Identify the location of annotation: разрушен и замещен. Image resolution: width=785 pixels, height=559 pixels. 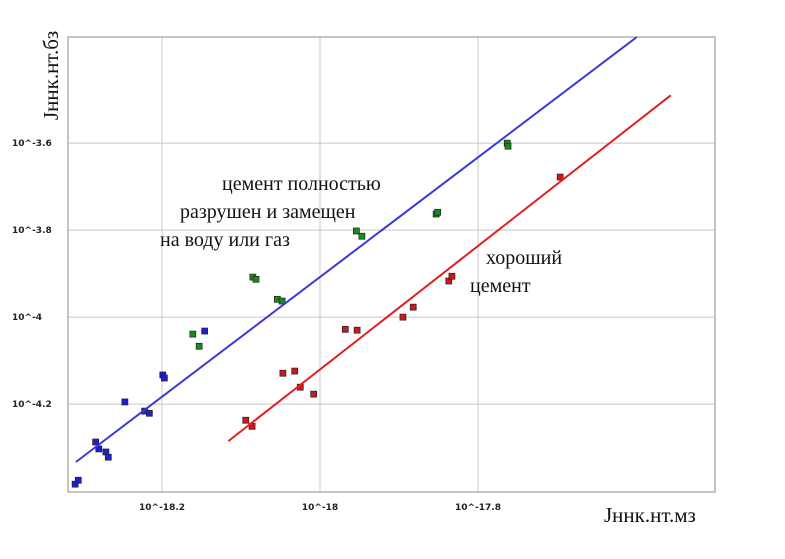
(268, 212).